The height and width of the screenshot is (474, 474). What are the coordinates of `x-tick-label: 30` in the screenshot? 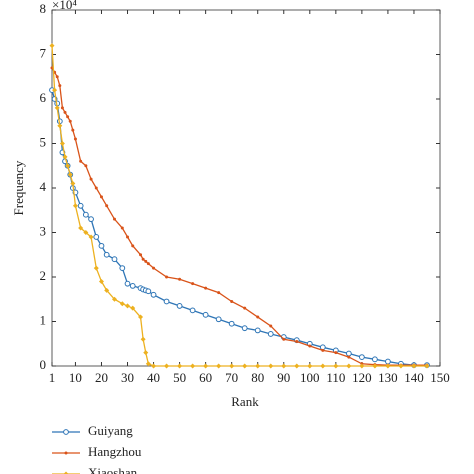 It's located at (127, 377).